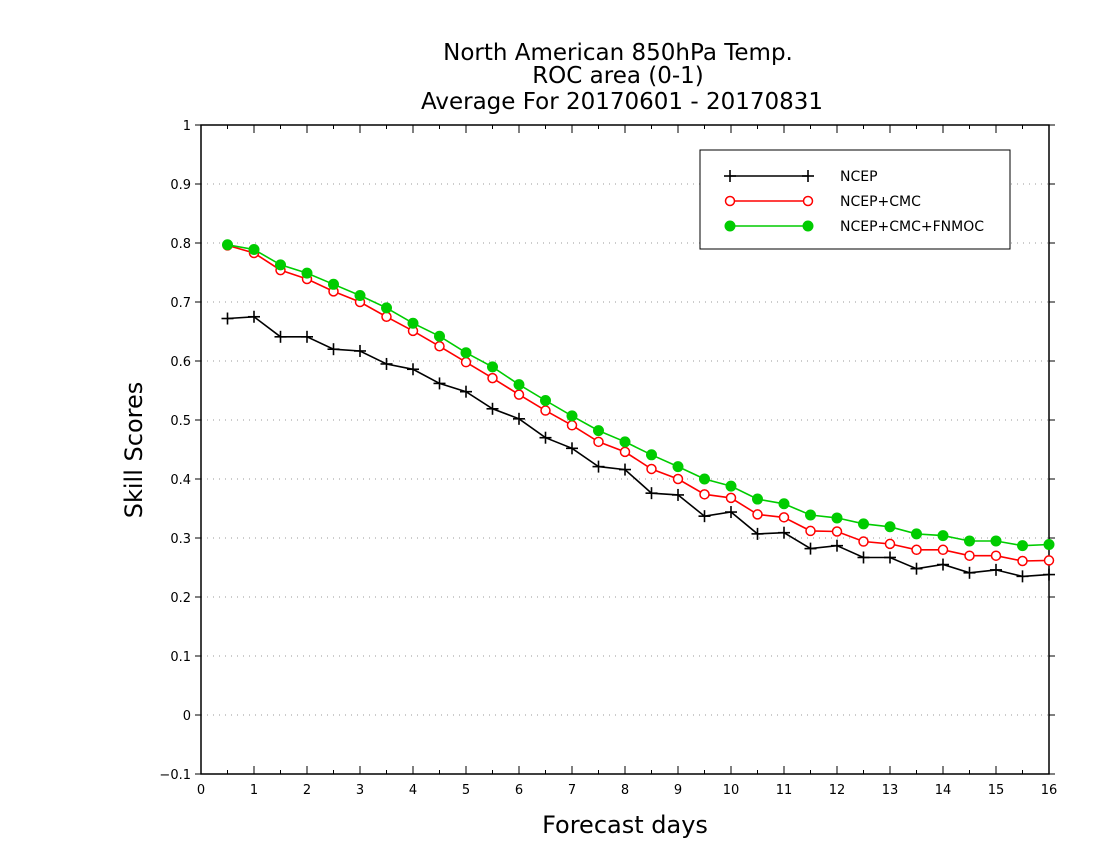 This screenshot has width=1100, height=850. Describe the element at coordinates (413, 790) in the screenshot. I see `x-tick-label: 4` at that location.